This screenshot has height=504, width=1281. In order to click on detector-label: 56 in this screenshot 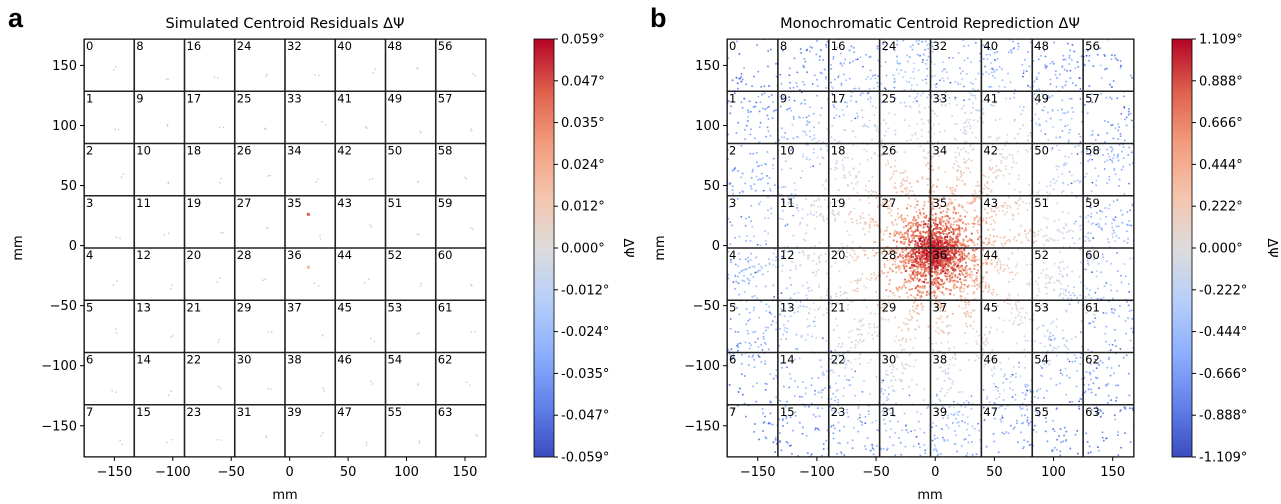, I will do `click(445, 46)`.